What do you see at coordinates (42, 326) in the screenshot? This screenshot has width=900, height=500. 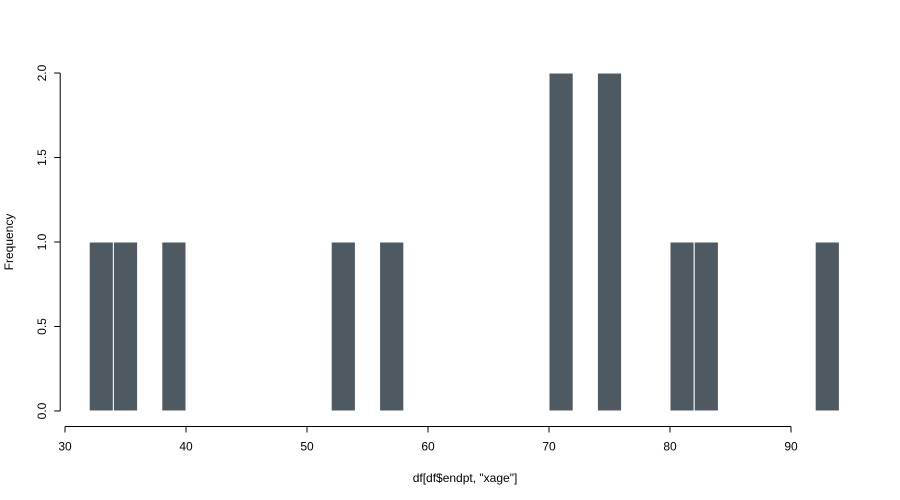 I see `y-tick-label: 0.5` at bounding box center [42, 326].